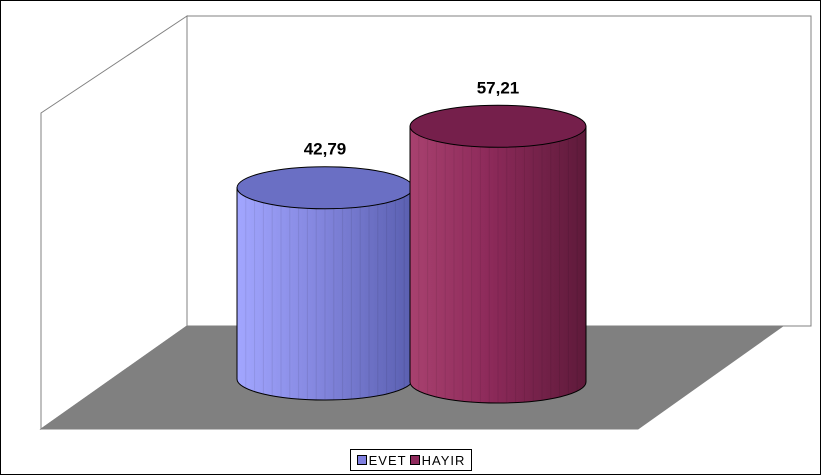 This screenshot has height=476, width=821. What do you see at coordinates (325, 294) in the screenshot?
I see `bar-body-evet` at bounding box center [325, 294].